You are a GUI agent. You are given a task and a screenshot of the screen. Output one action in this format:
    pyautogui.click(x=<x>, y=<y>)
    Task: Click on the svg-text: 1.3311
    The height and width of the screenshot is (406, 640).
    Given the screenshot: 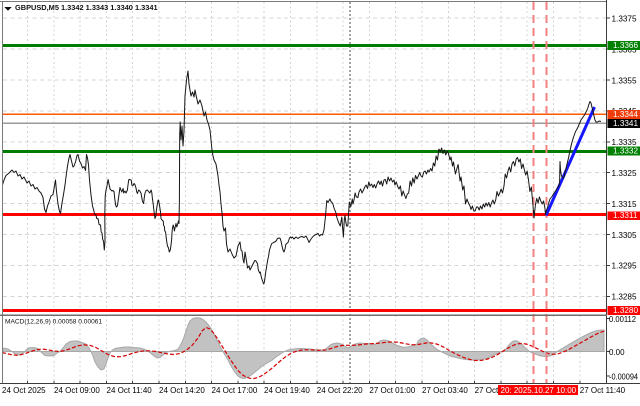 What is the action you would take?
    pyautogui.click(x=625, y=215)
    